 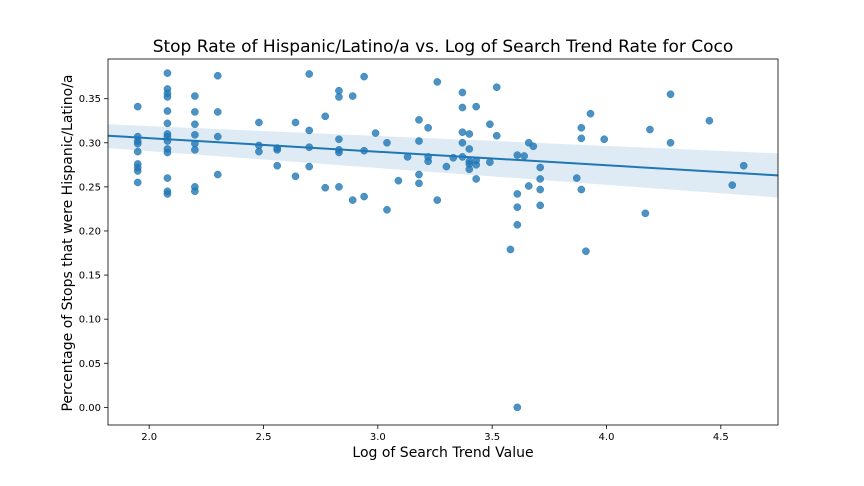 What do you see at coordinates (378, 437) in the screenshot?
I see `x-tick-label: 3.0` at bounding box center [378, 437].